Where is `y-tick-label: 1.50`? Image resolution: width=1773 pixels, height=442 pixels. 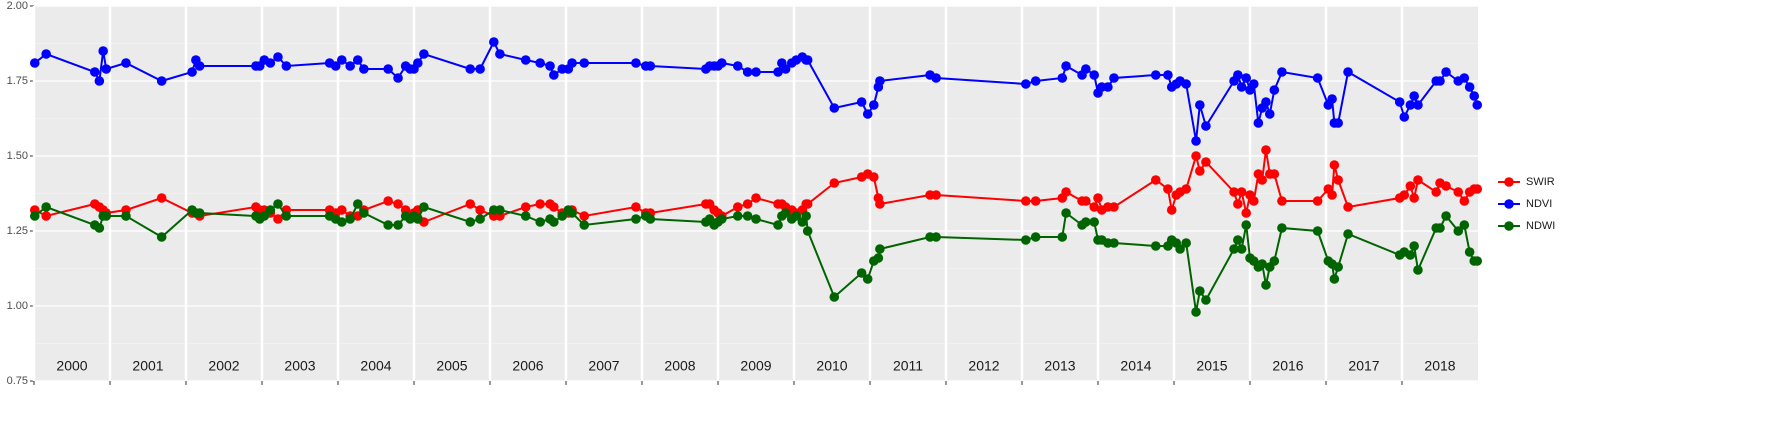 y-tick-label: 1.50 is located at coordinates (17, 156).